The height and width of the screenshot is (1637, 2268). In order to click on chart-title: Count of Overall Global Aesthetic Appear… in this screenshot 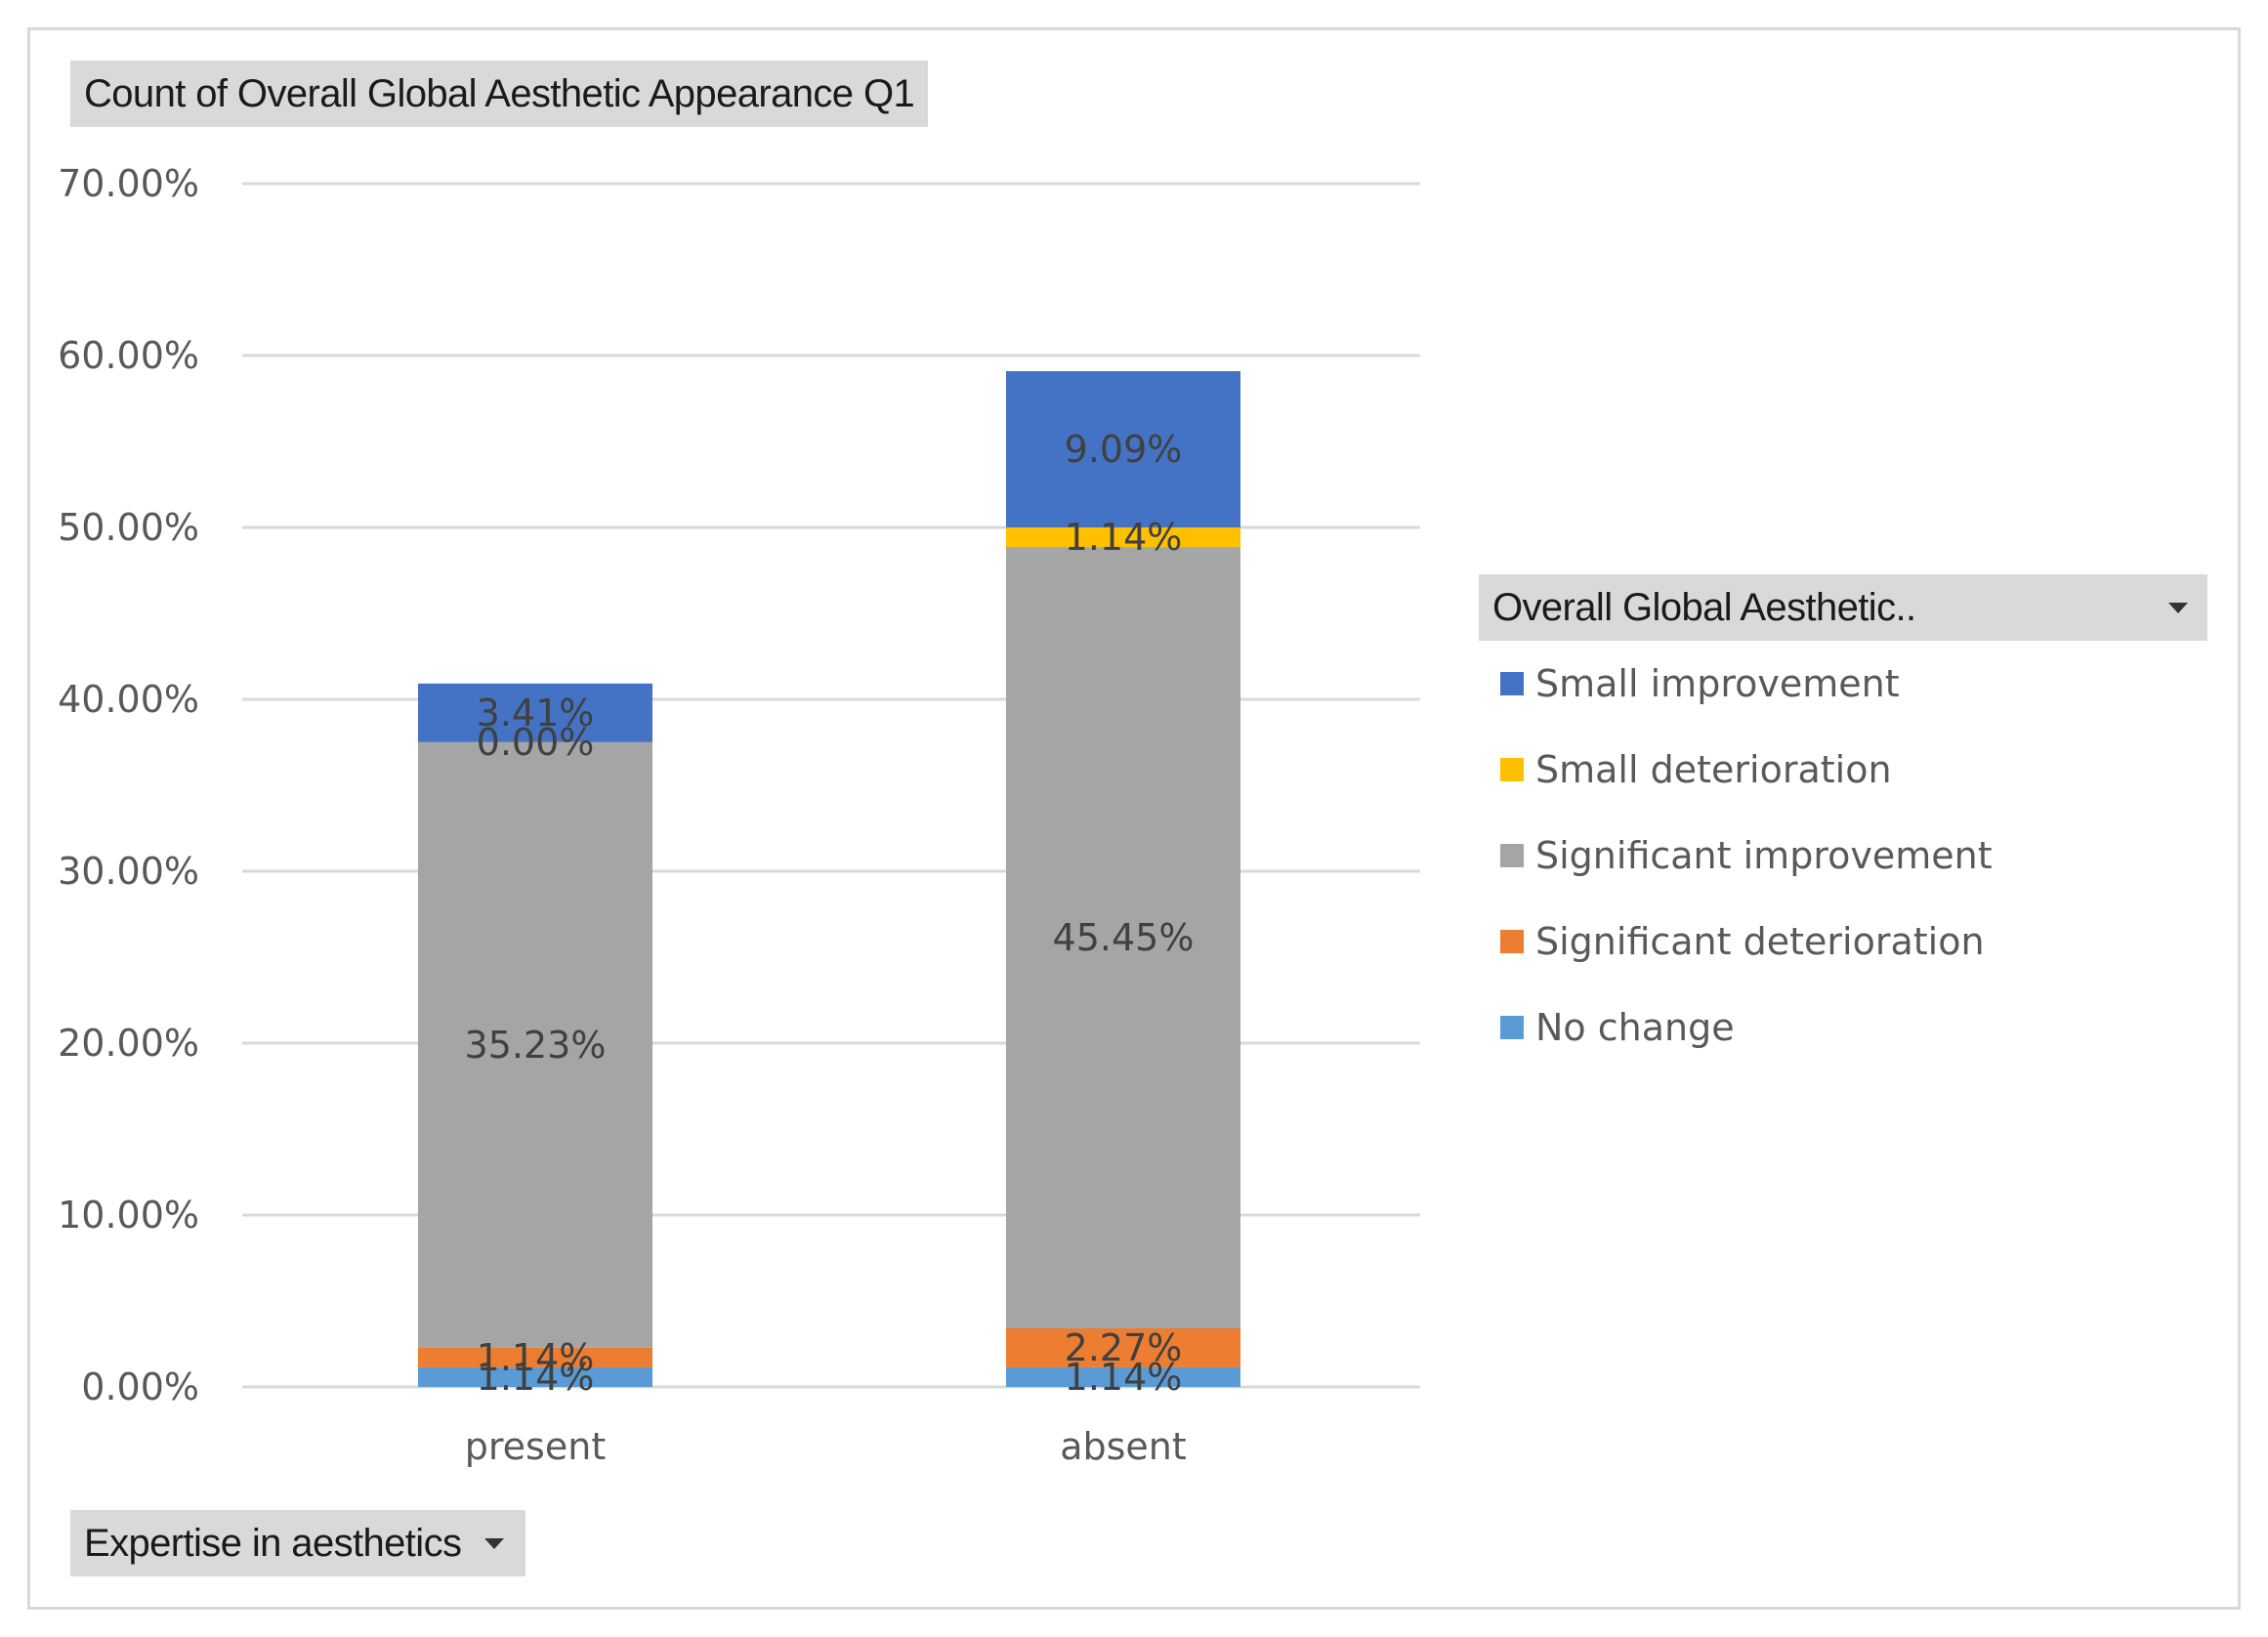, I will do `click(499, 93)`.